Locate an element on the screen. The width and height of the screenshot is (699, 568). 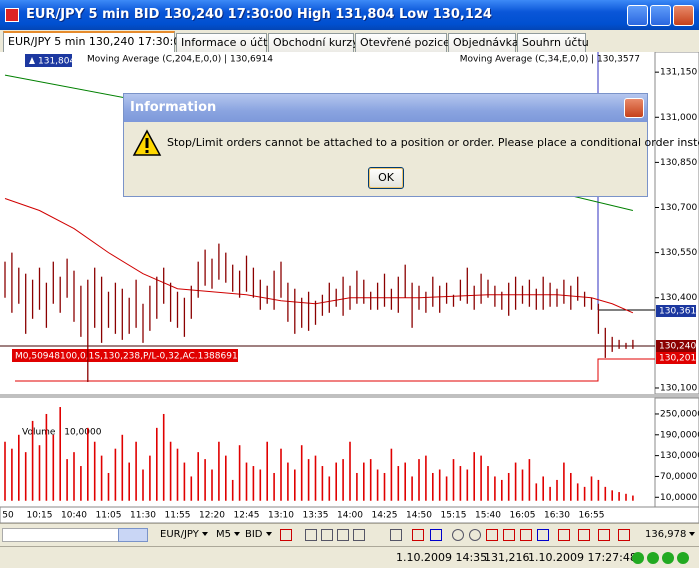
scroll-thumb is located at coordinates (133, 535).